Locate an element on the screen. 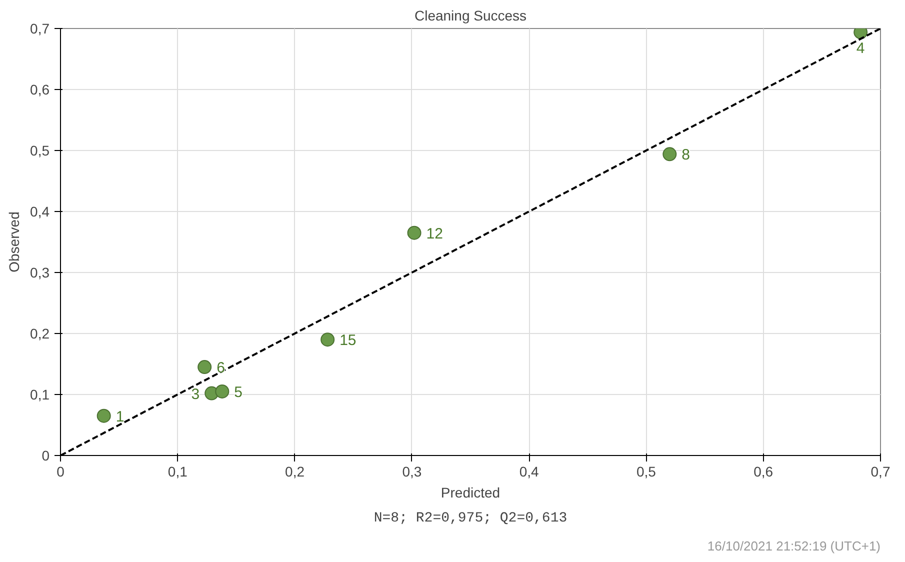 This screenshot has width=905, height=562. y-tick-label: 0 is located at coordinates (46, 456).